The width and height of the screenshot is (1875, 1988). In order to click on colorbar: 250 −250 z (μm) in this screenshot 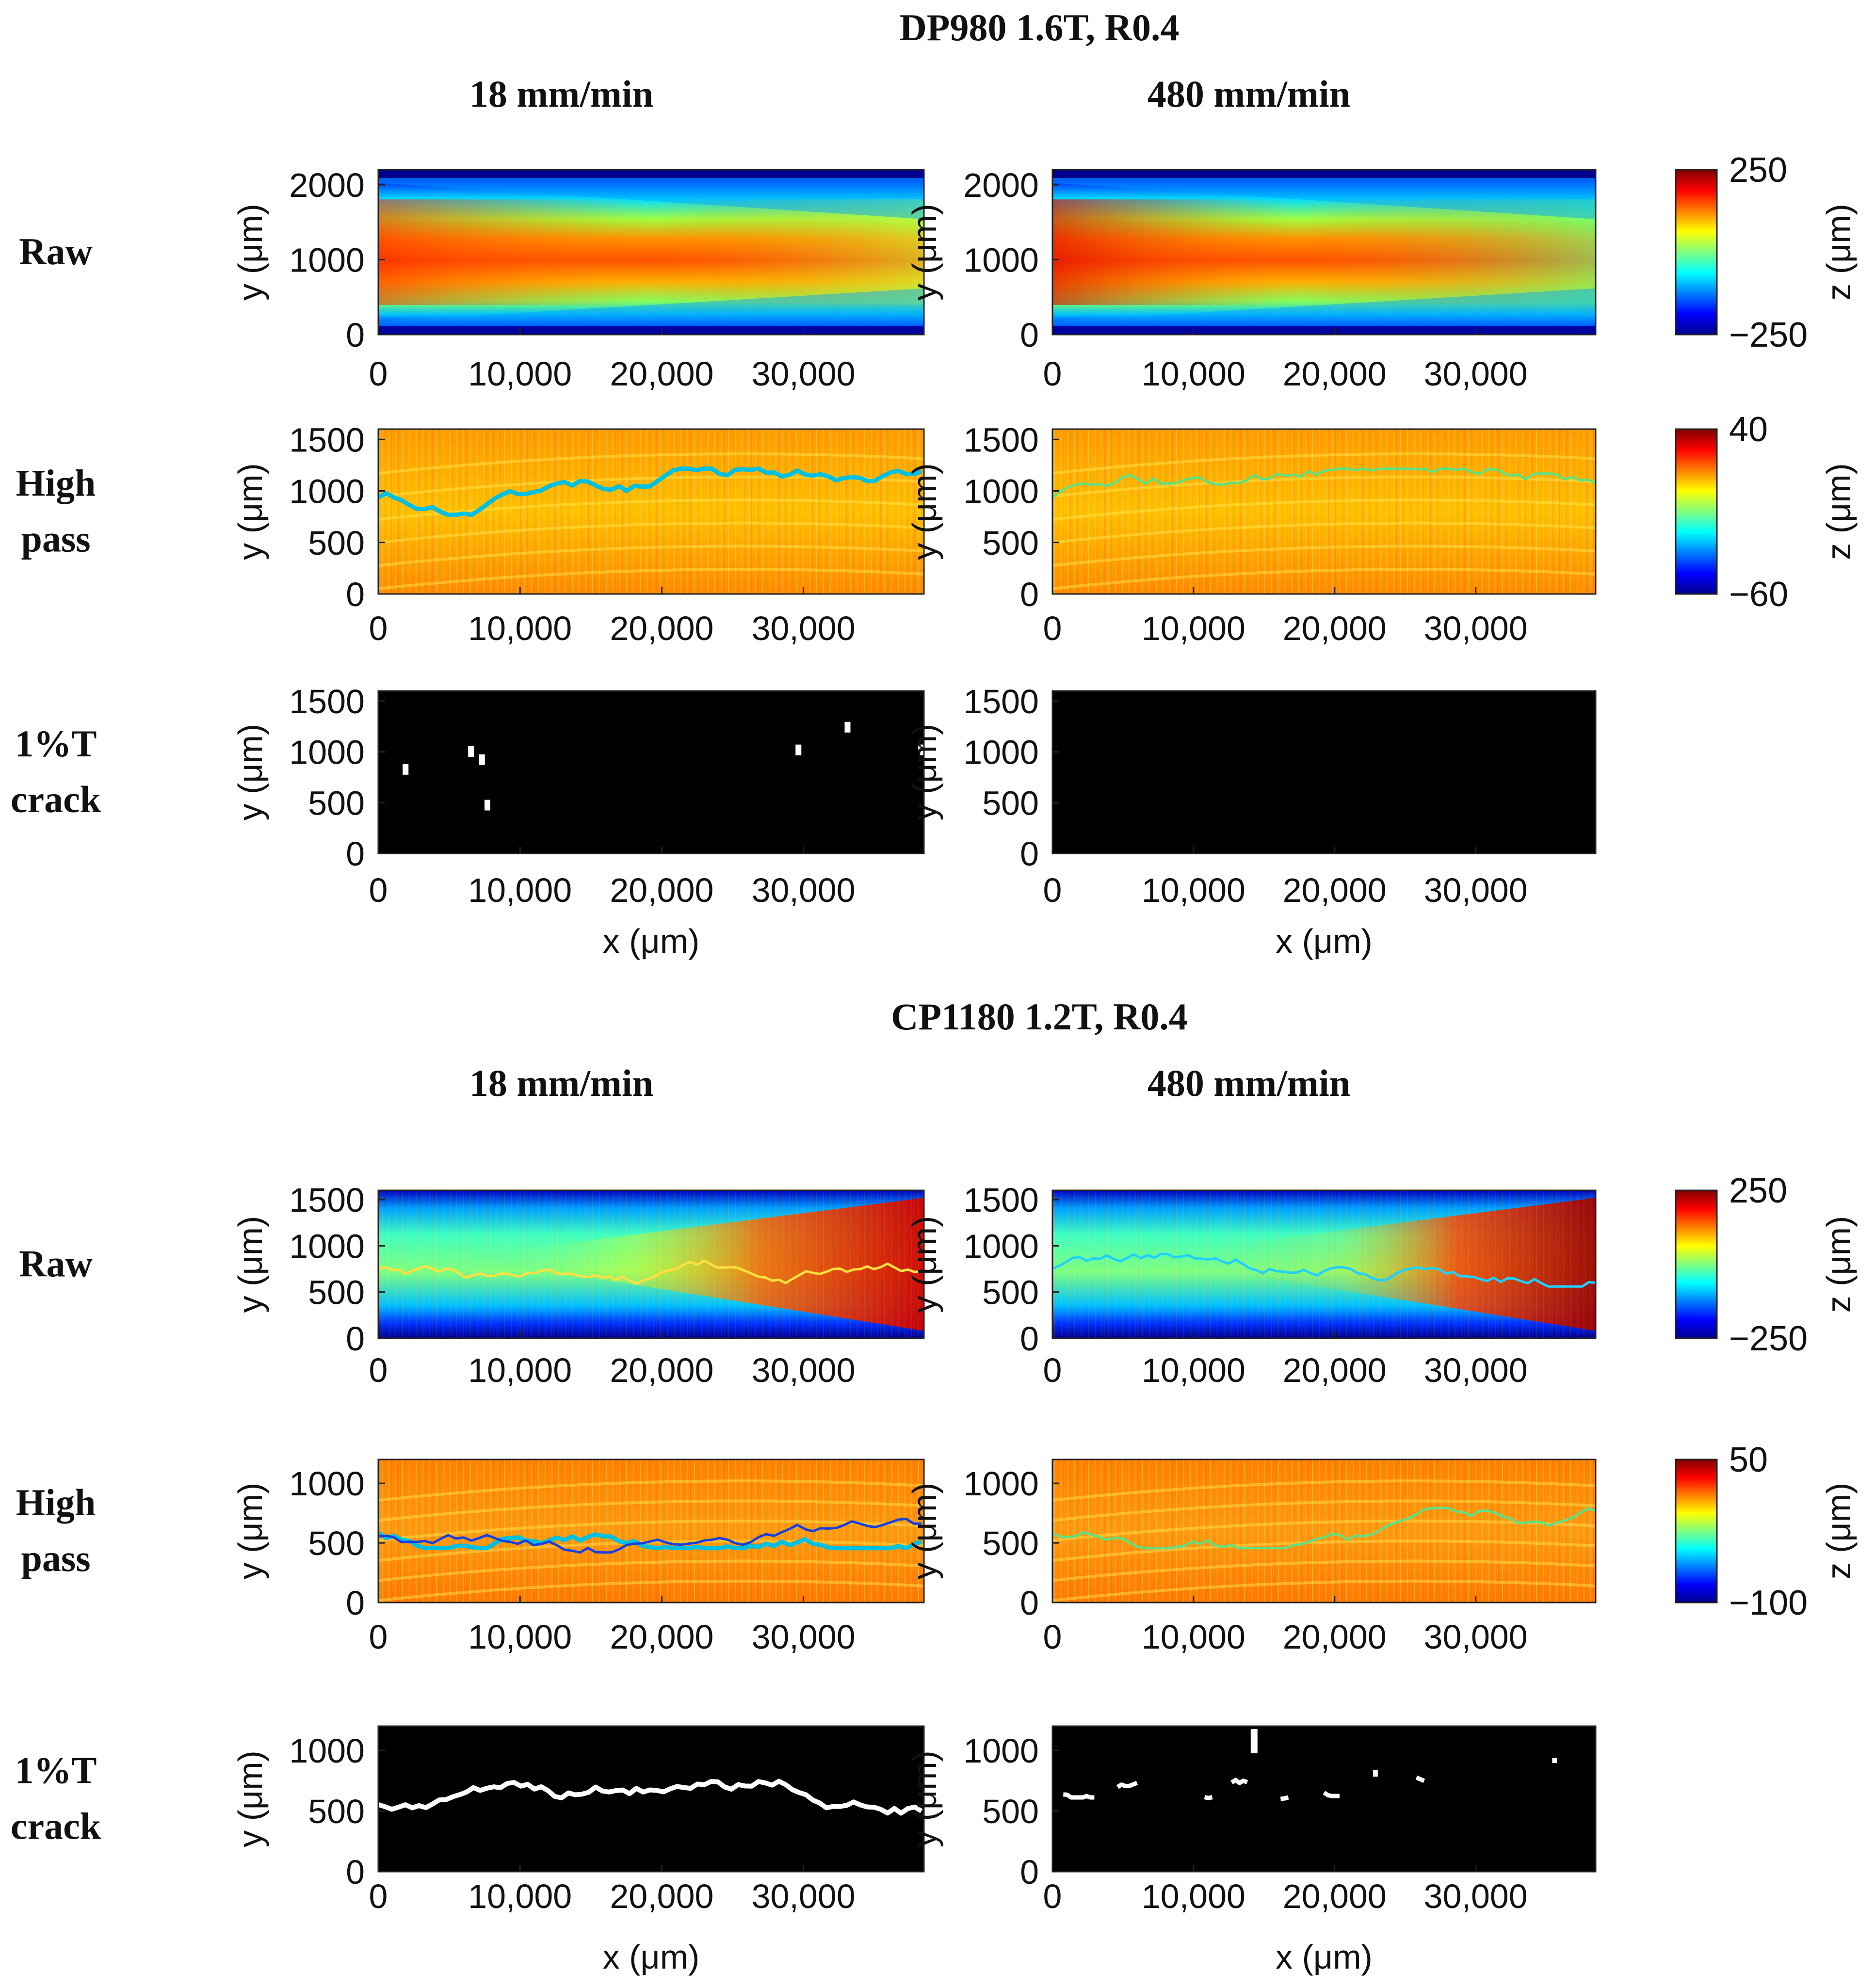, I will do `click(1766, 252)`.